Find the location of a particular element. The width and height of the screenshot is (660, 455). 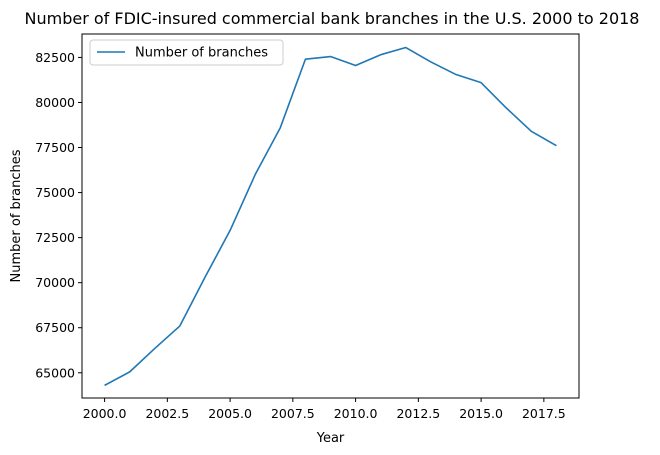

x-tick-label: 2010.0 is located at coordinates (356, 413).